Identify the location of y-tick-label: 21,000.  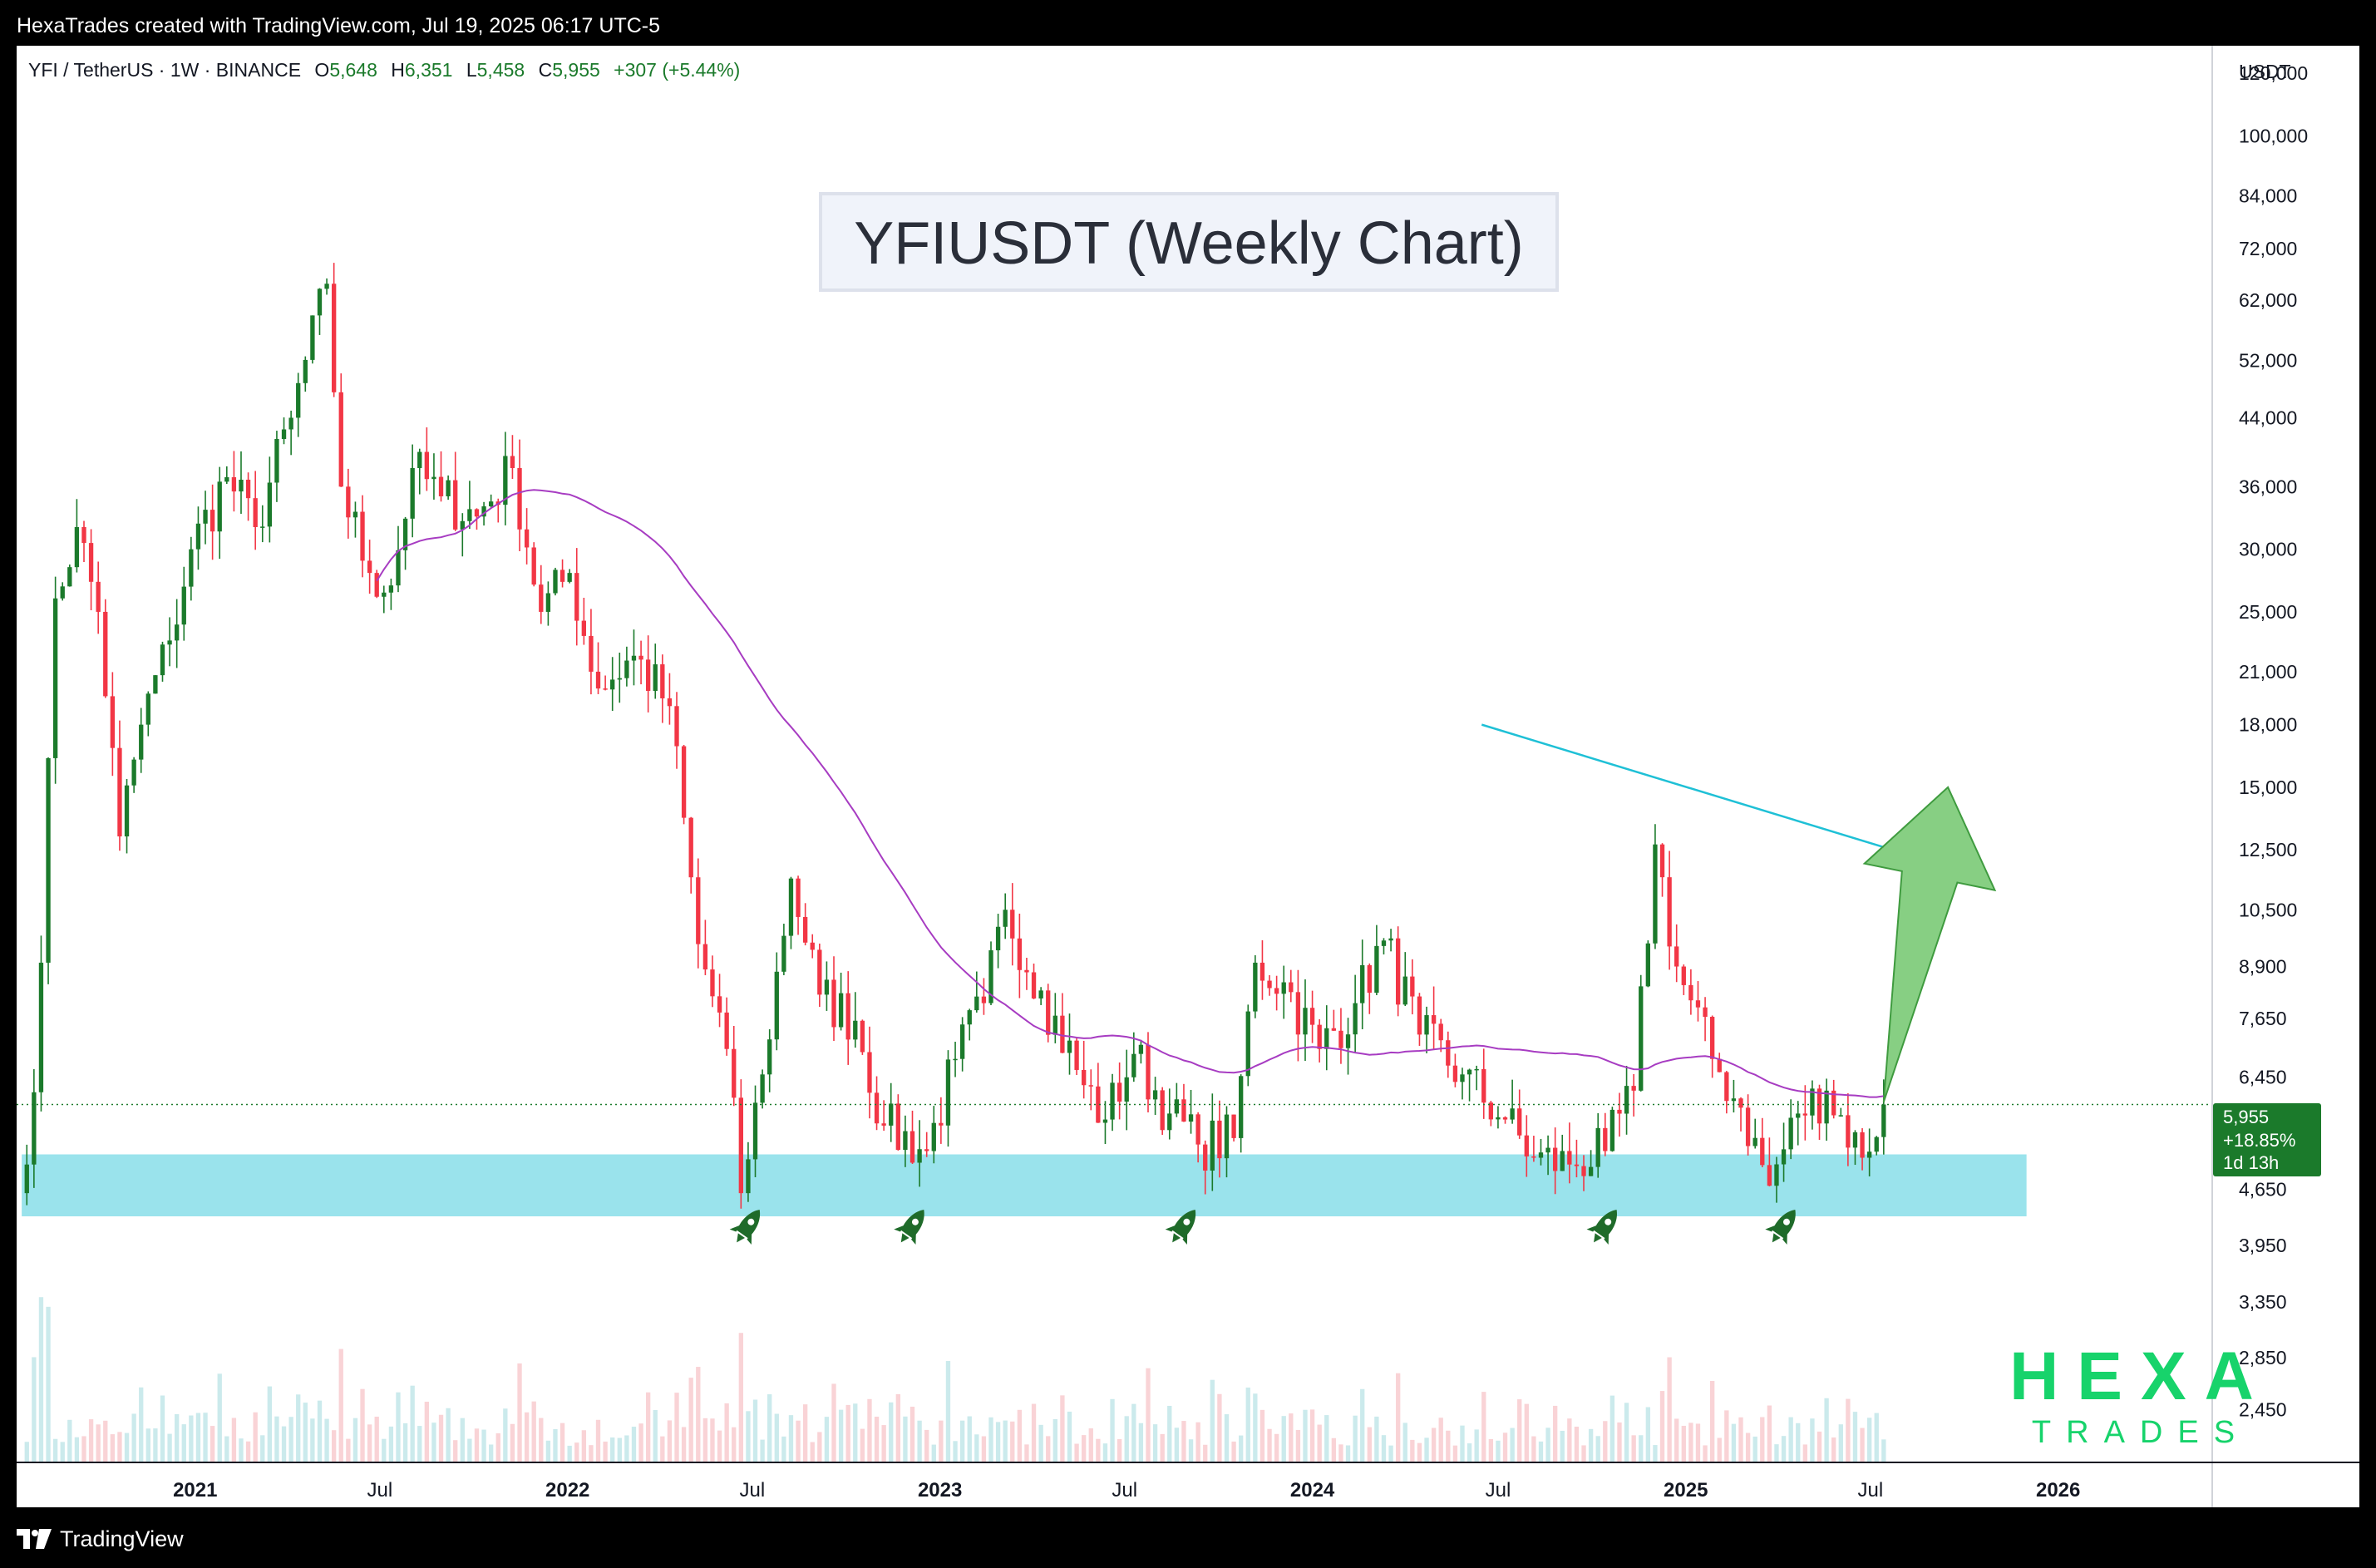
(2268, 672).